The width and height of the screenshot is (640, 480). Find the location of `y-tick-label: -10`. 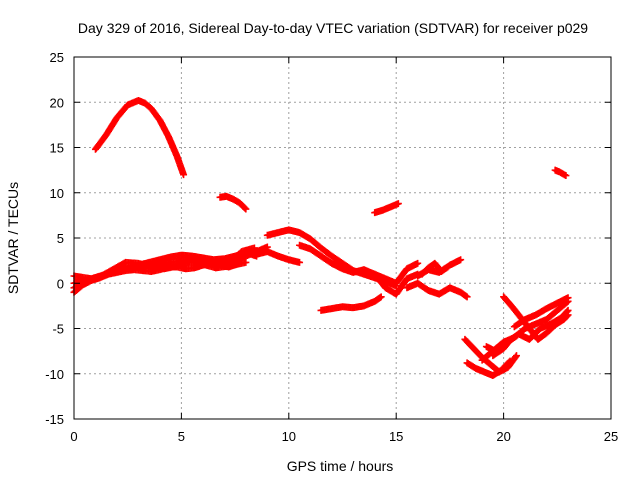

y-tick-label: -10 is located at coordinates (54, 374).